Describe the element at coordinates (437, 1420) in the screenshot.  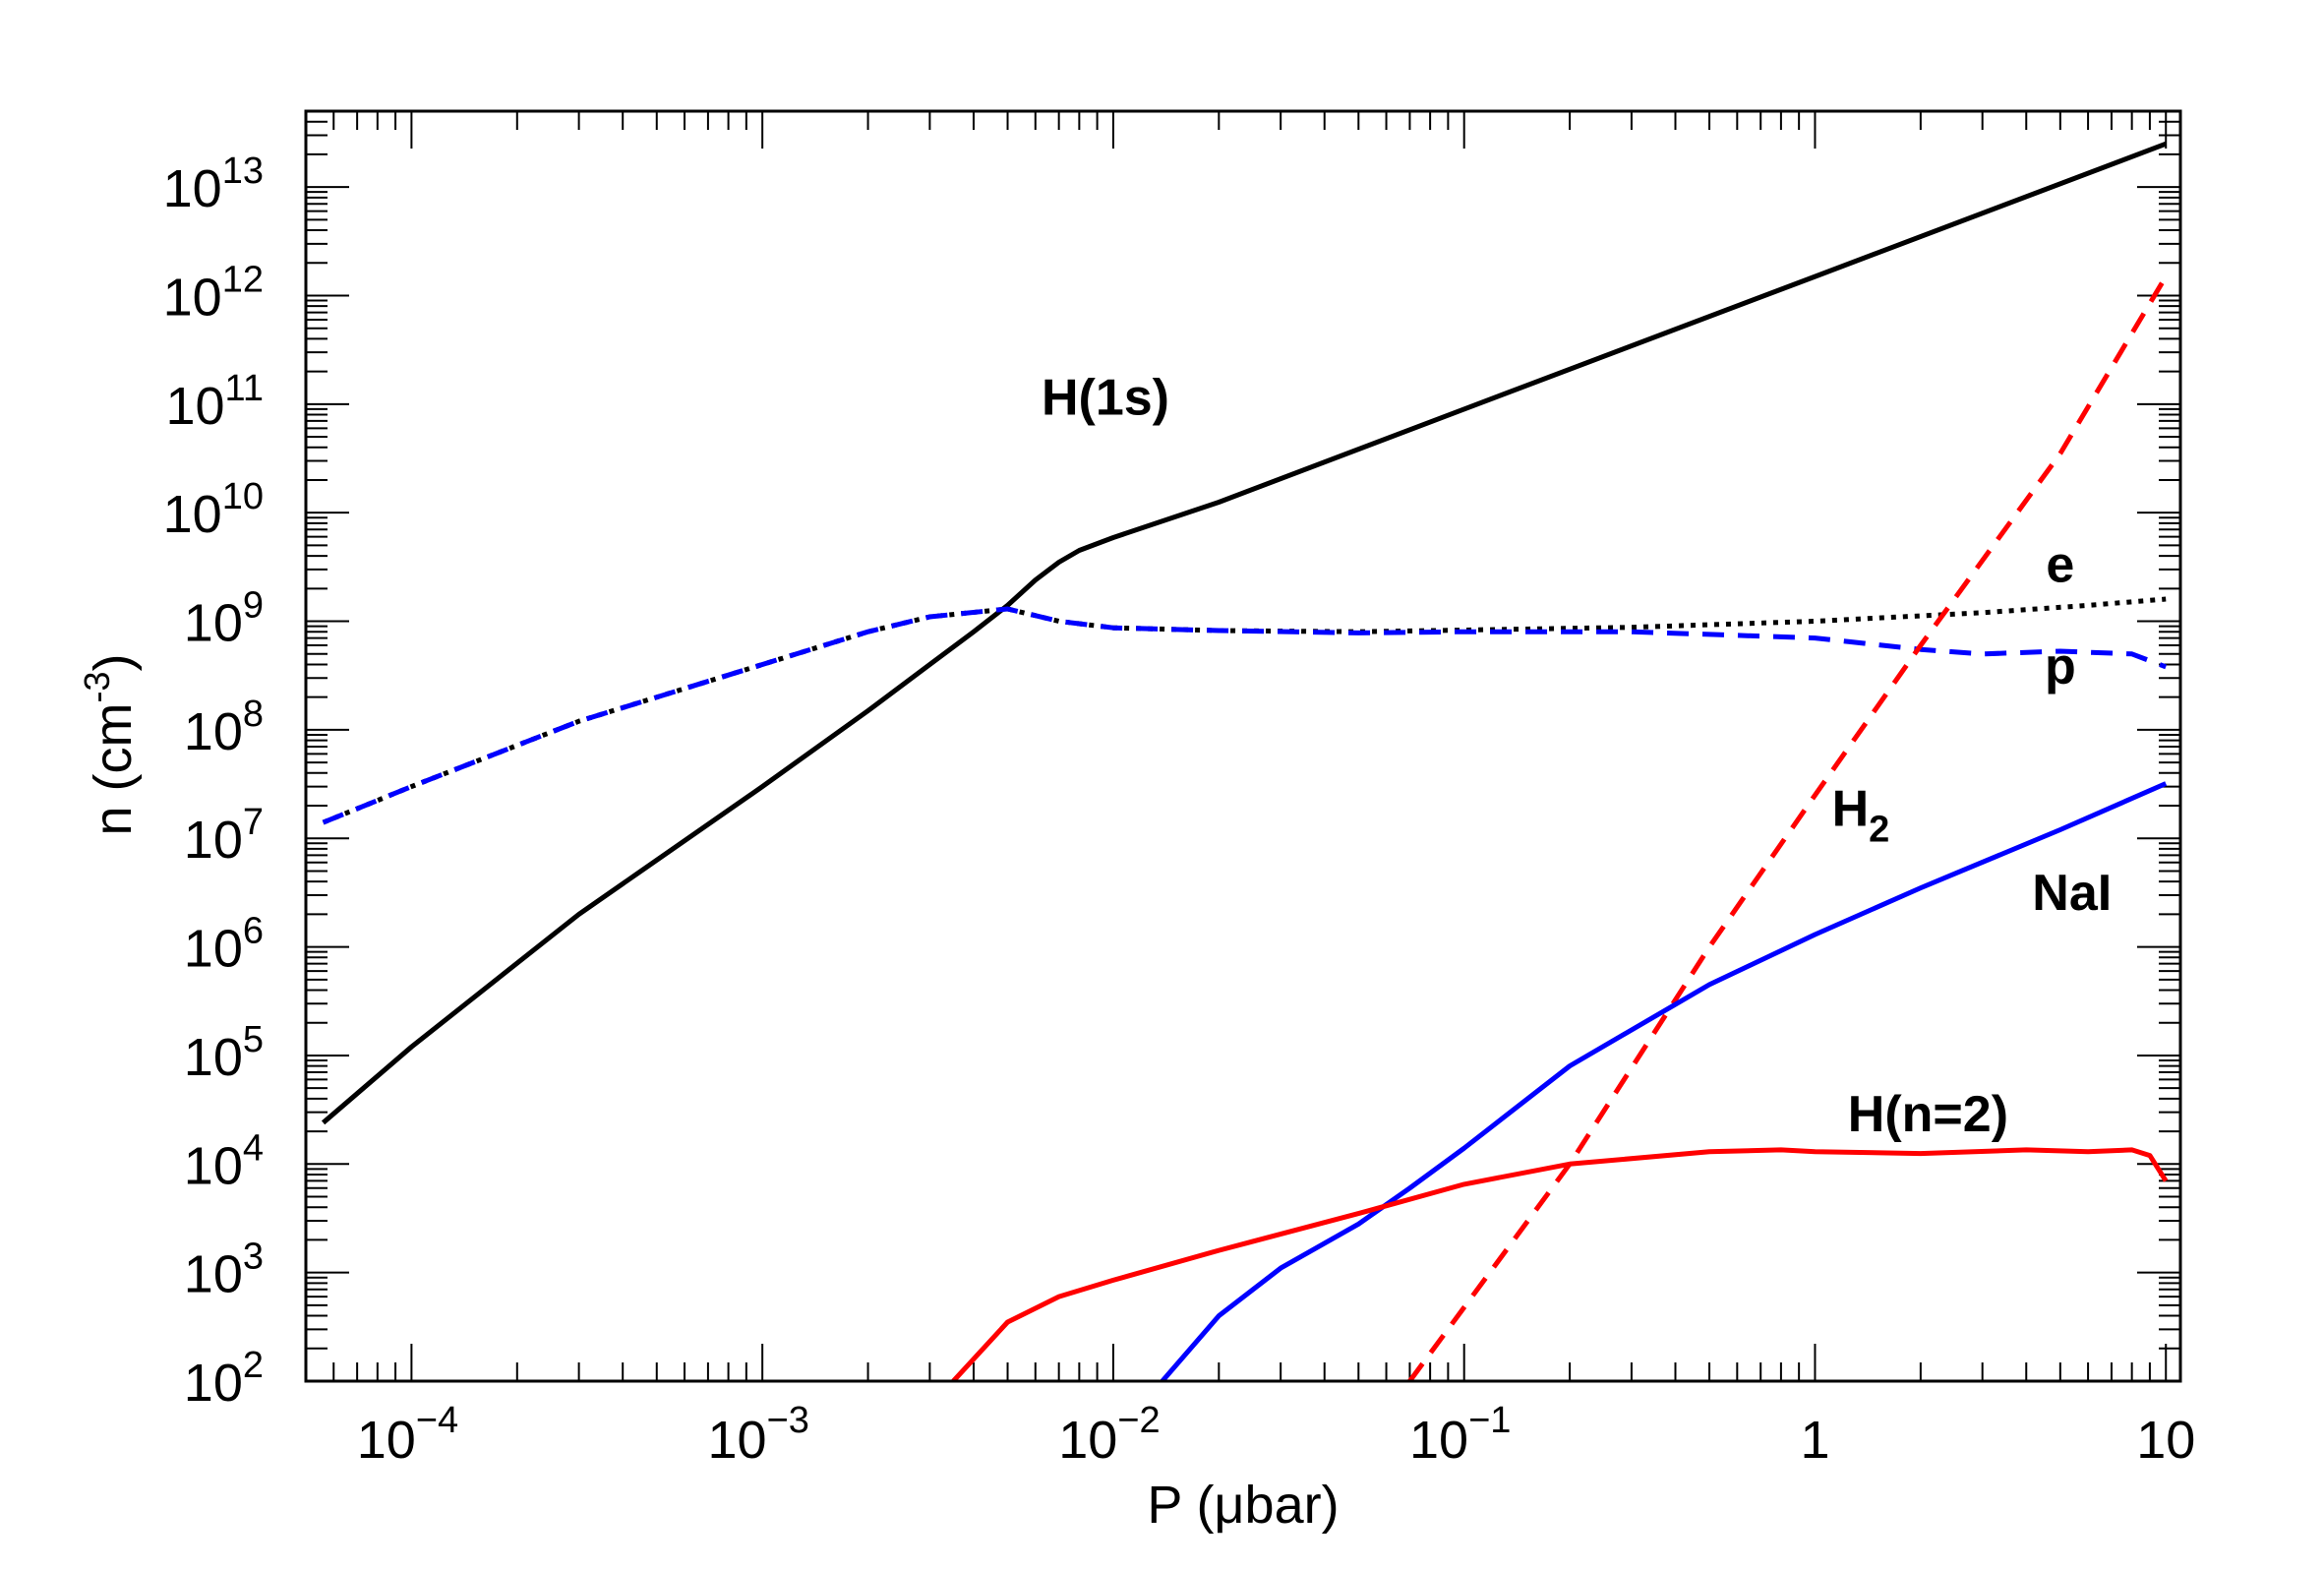
I see `x-tick-label-exponent: −4` at that location.